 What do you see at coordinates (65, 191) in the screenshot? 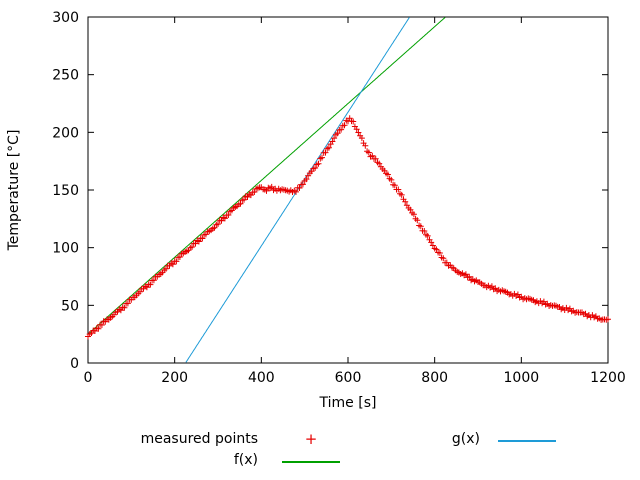
I see `y-tick-label: 150` at bounding box center [65, 191].